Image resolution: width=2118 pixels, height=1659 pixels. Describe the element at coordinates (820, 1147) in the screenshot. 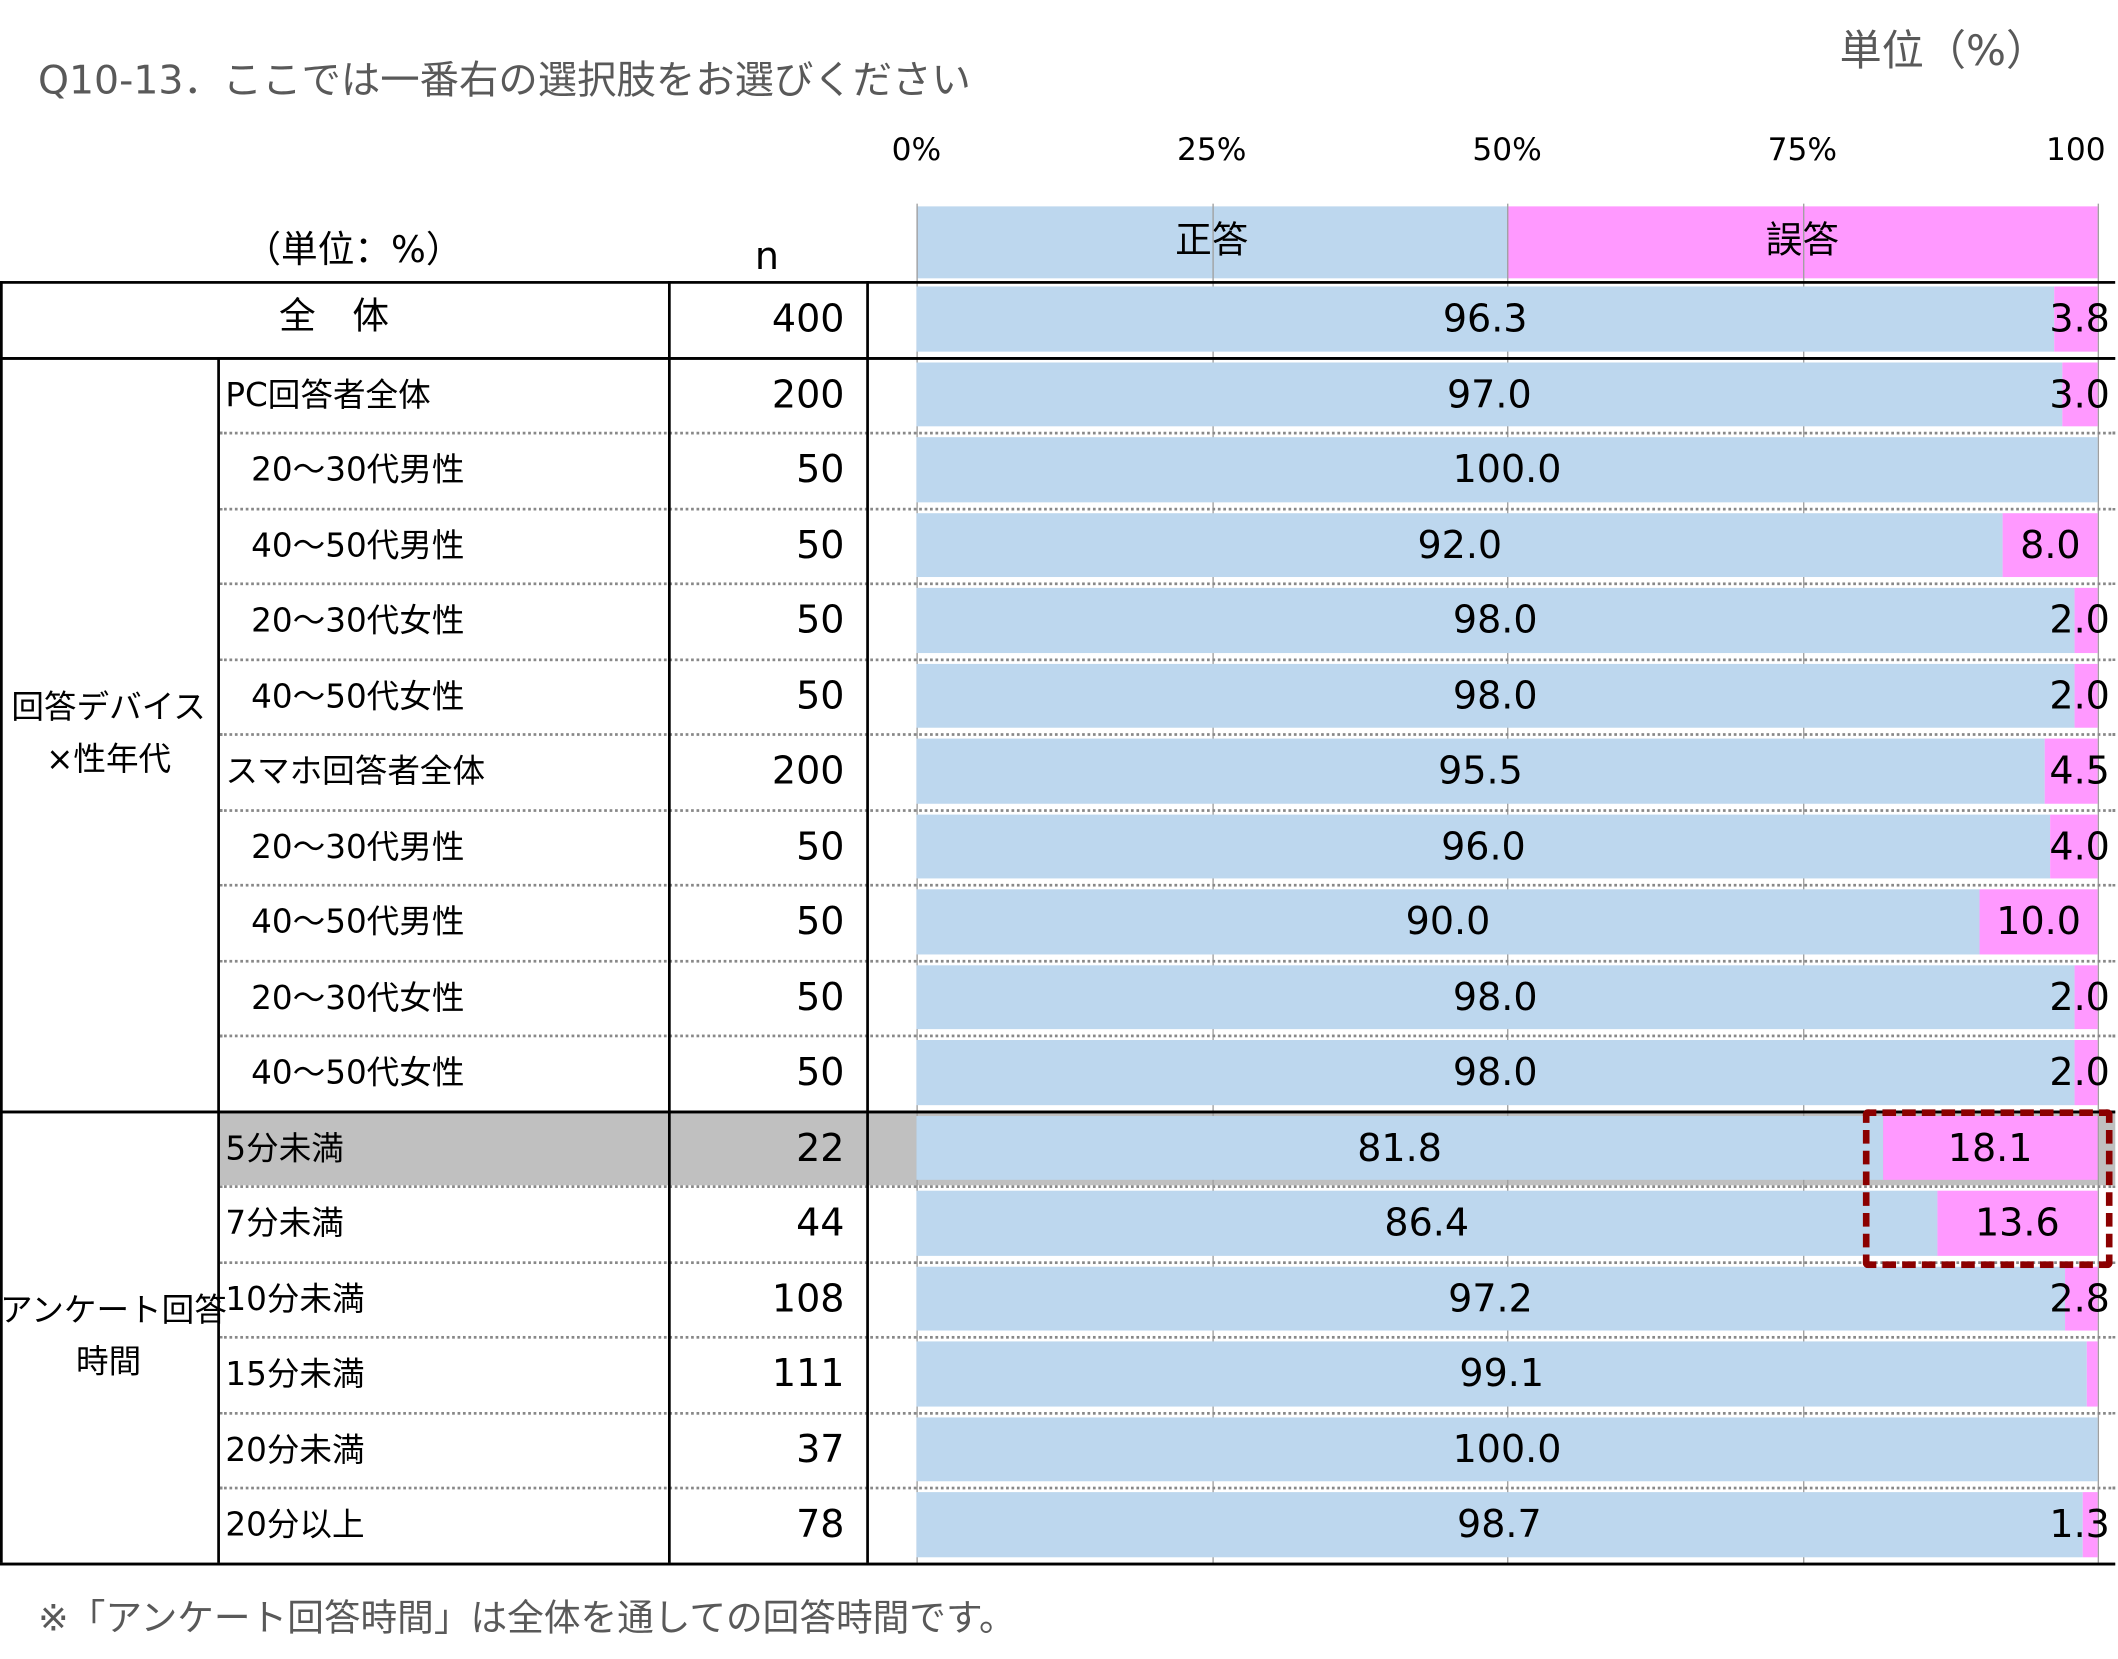

I see `n-value: 22` at that location.